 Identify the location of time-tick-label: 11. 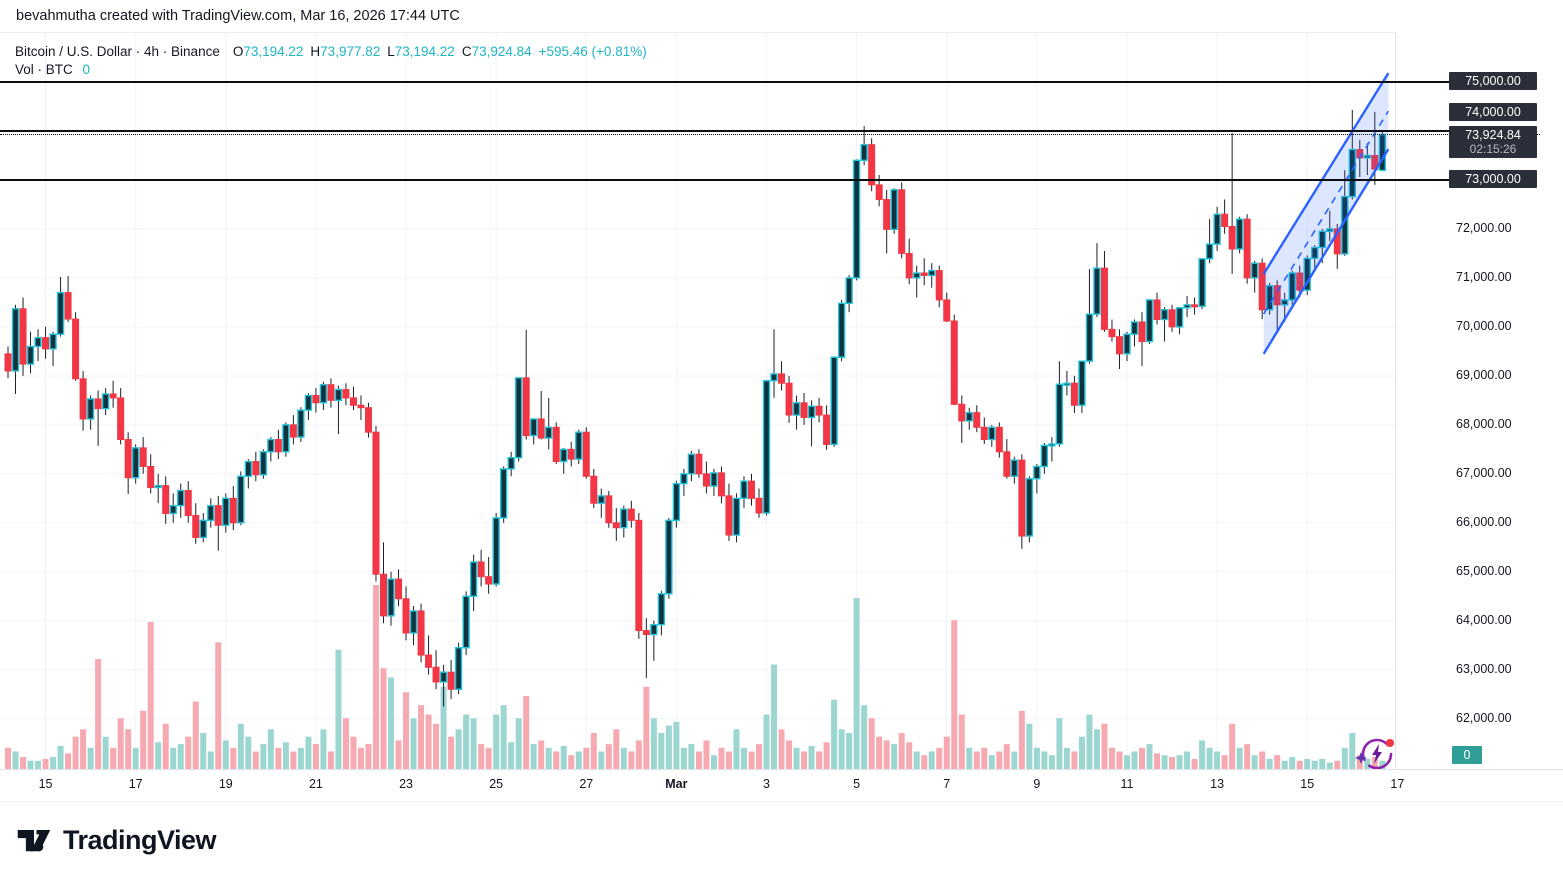
(1127, 784).